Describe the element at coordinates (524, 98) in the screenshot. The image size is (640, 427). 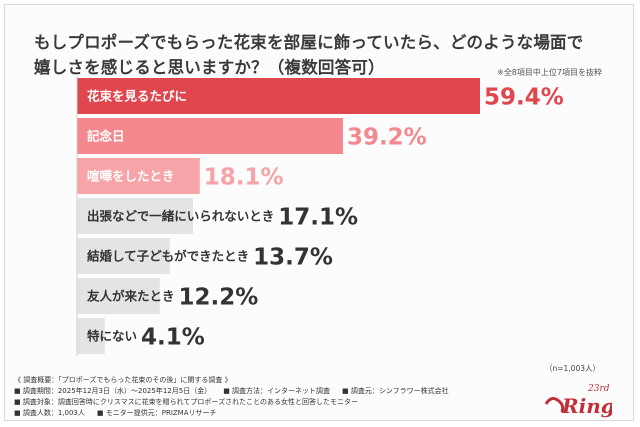
I see `bar-value-1: 59.4%` at that location.